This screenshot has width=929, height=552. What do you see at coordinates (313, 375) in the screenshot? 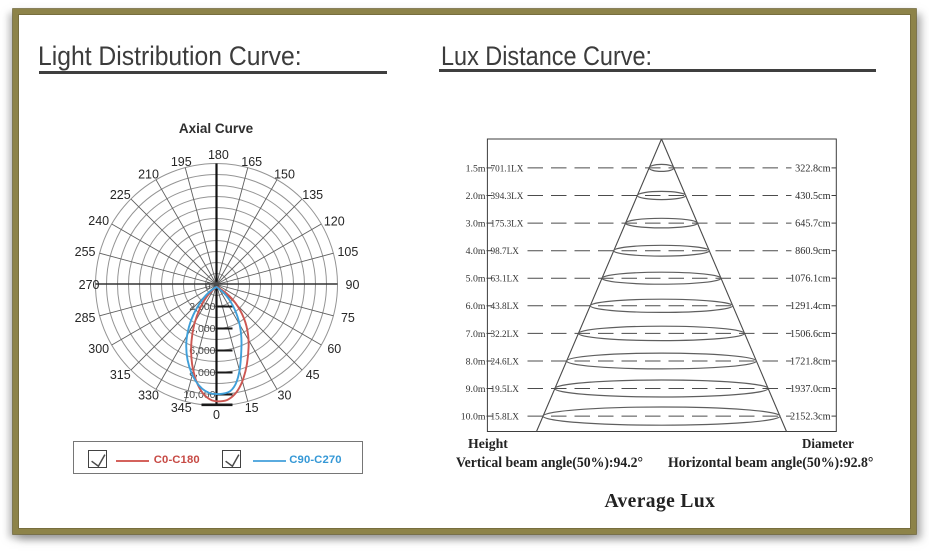
I see `svg-text: 45` at bounding box center [313, 375].